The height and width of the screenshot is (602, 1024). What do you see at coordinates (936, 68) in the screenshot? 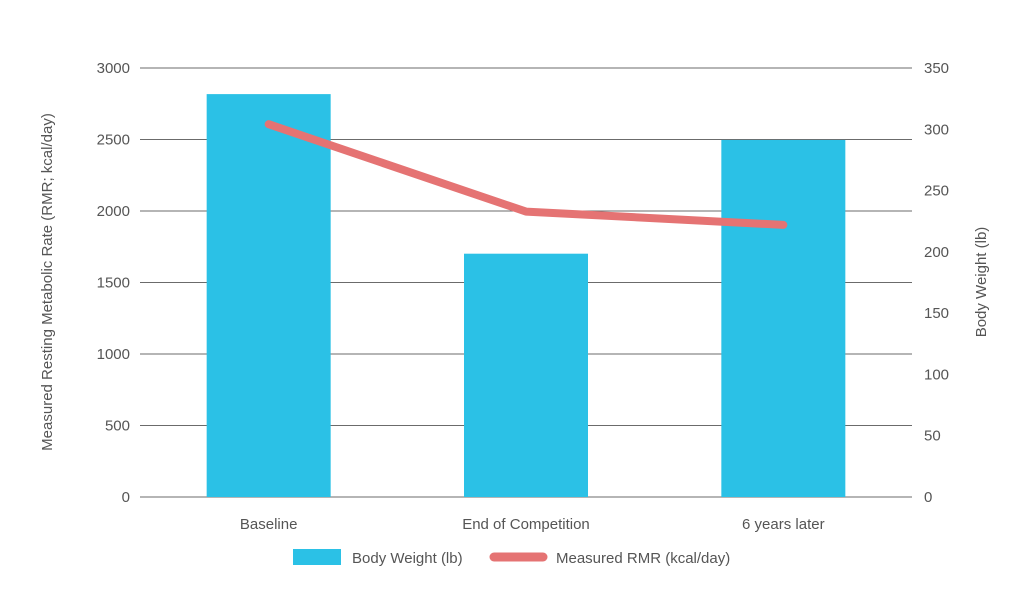
I see `right-tick-label: 350` at bounding box center [936, 68].